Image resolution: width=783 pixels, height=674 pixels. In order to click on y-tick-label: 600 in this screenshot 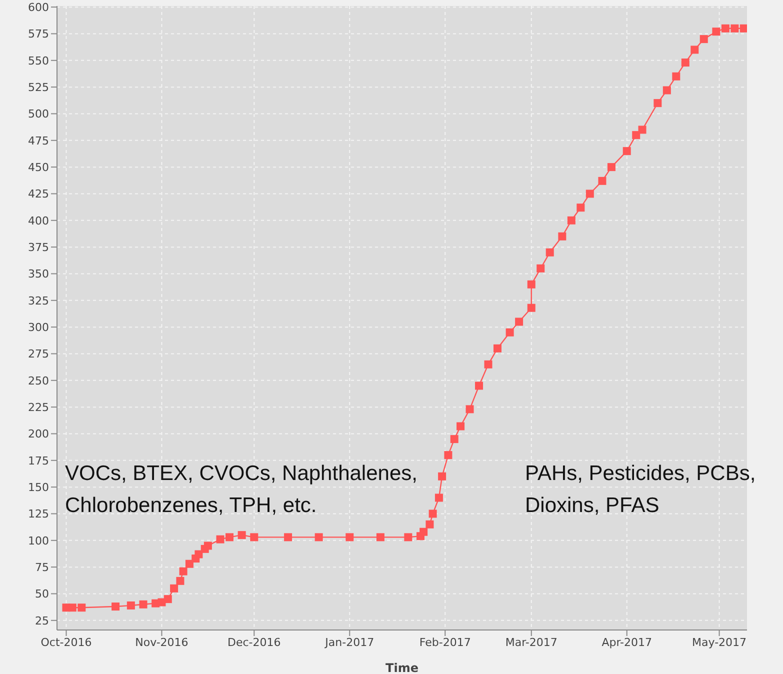, I will do `click(38, 7)`.